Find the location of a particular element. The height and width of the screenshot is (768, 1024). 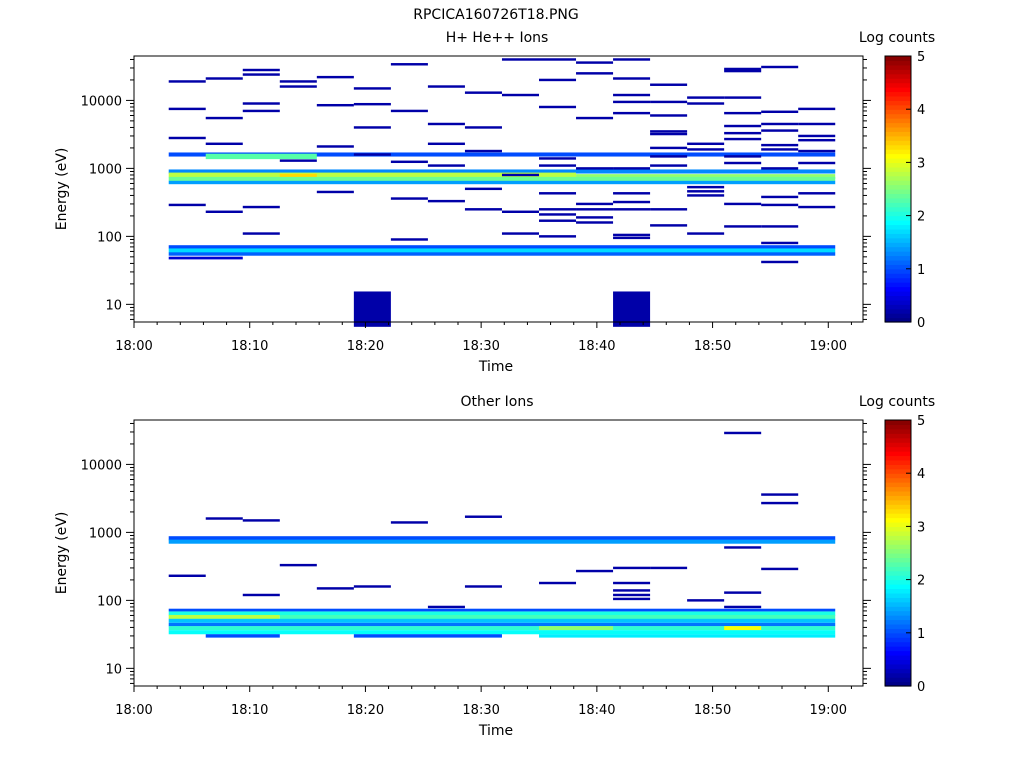

y-axis-label: Energy (eV) is located at coordinates (62, 189).